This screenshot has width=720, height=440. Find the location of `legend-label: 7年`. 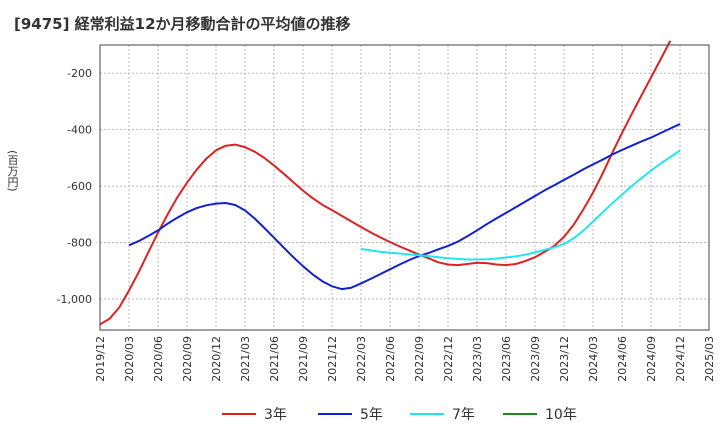

legend-label: 7年 is located at coordinates (463, 415).